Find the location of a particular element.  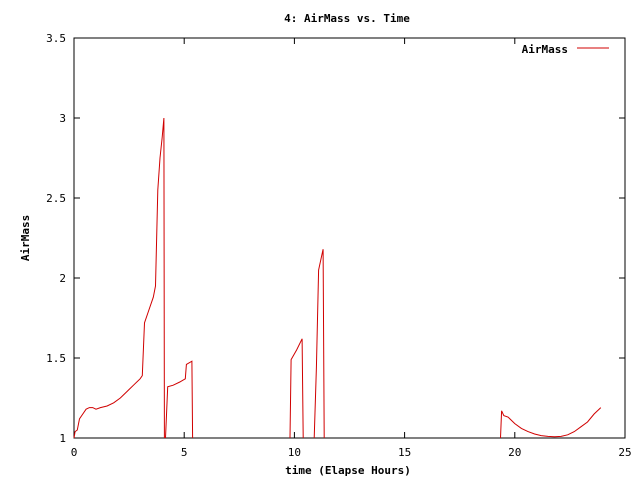

x-tick-label: 15 is located at coordinates (404, 452).